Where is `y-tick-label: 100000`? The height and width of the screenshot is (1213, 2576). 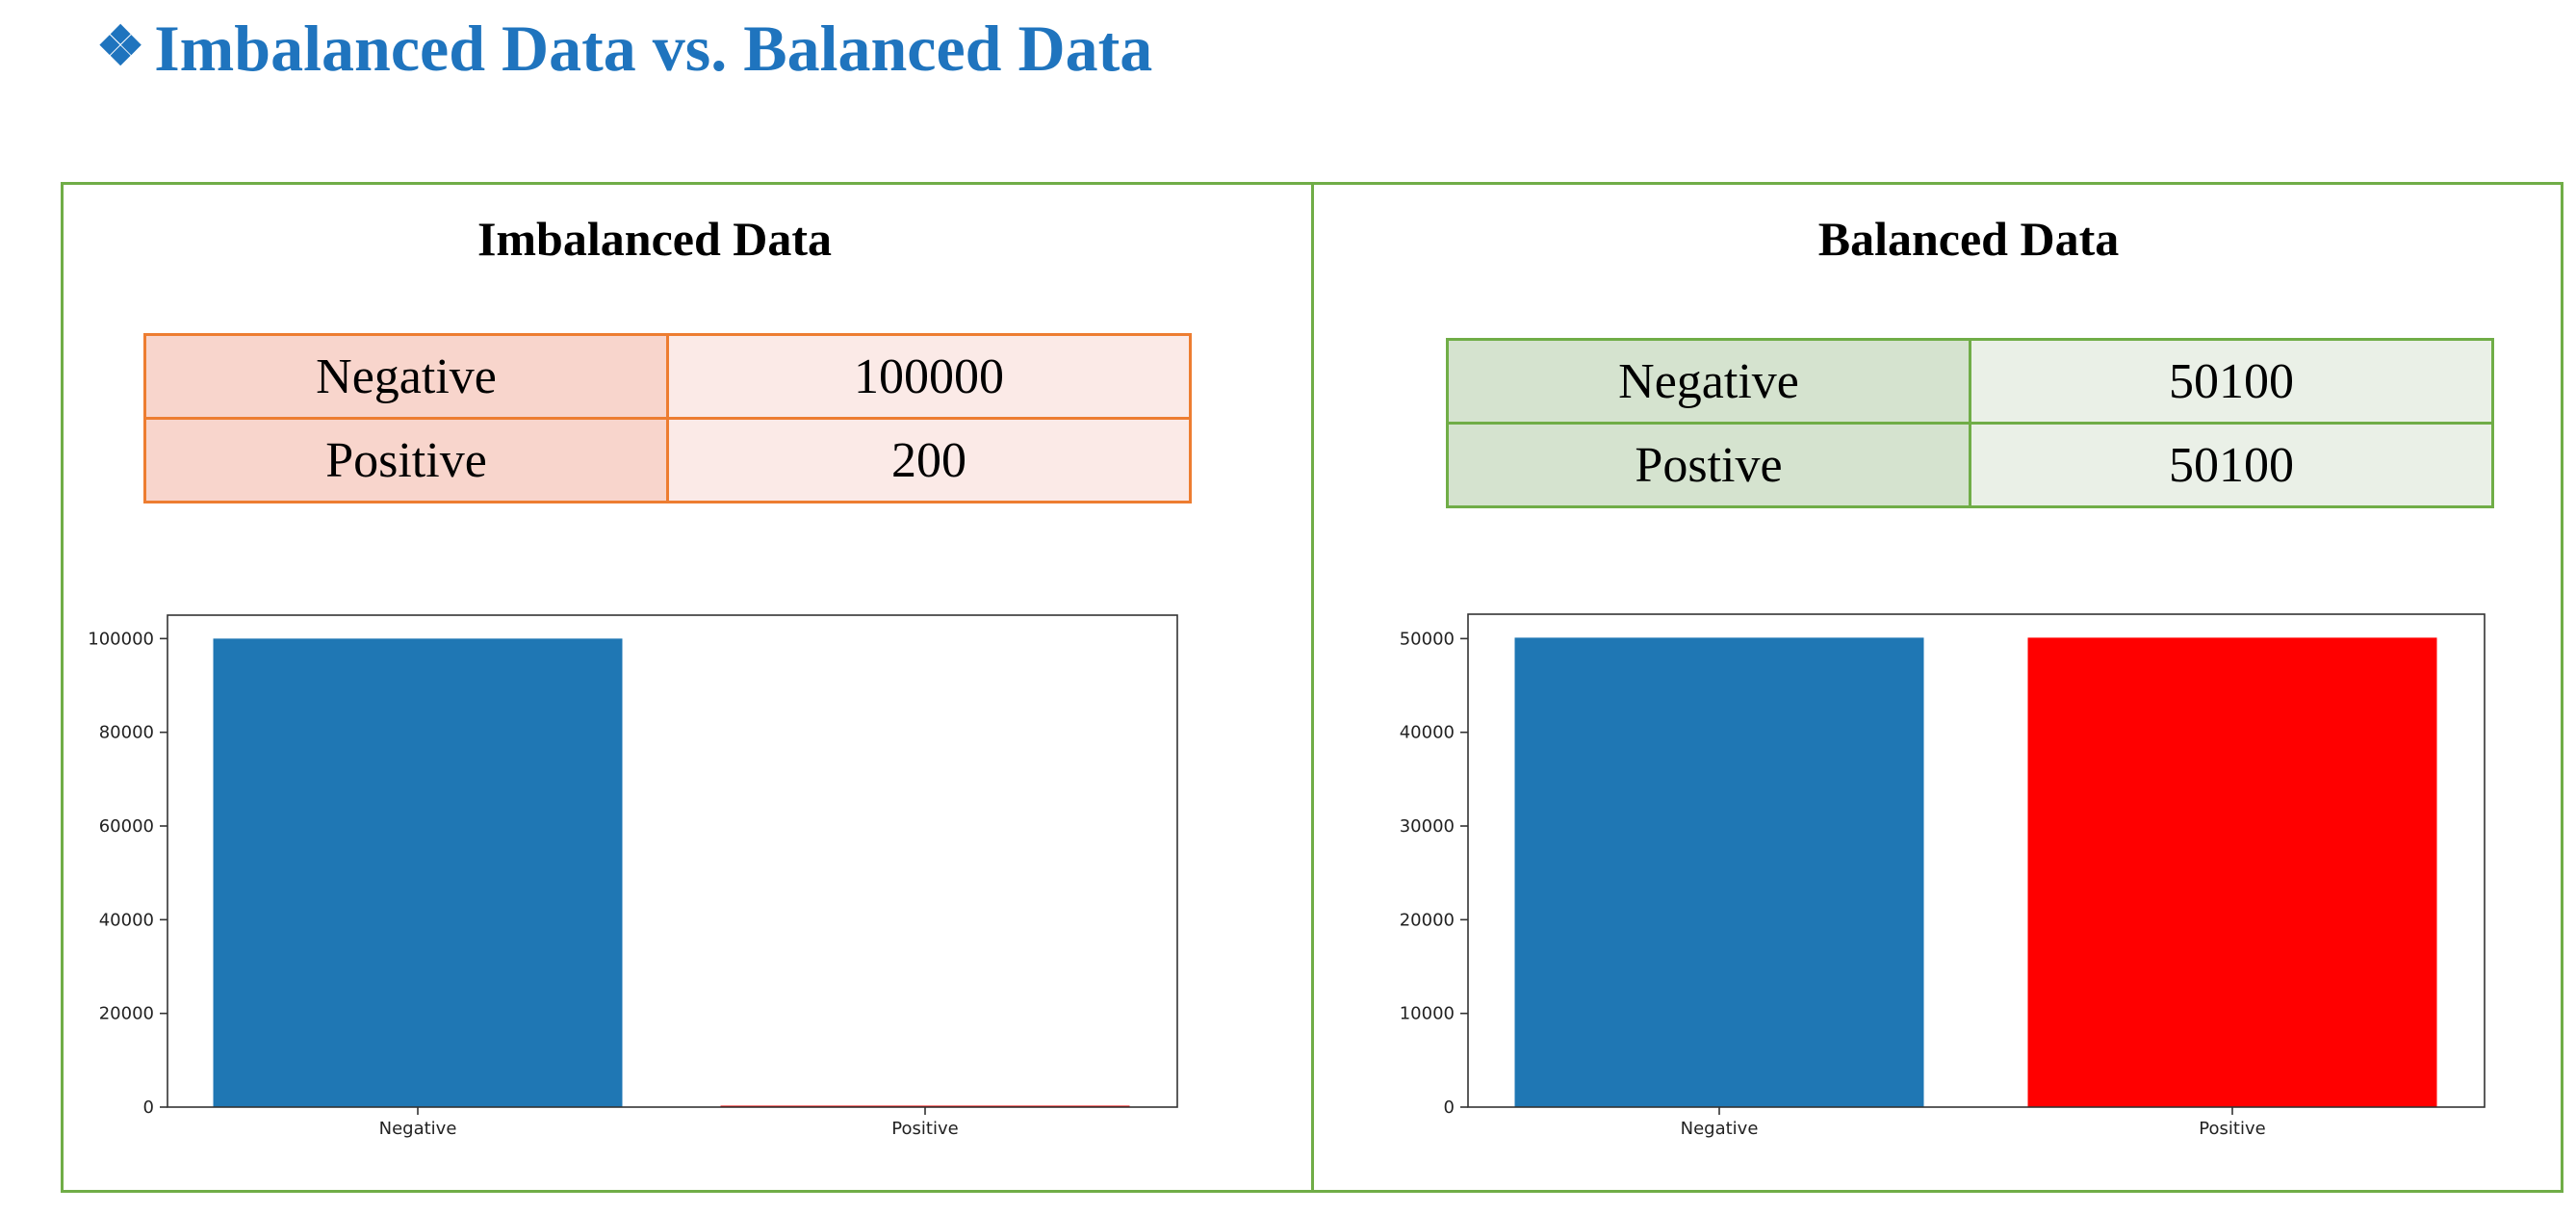
y-tick-label: 100000 is located at coordinates (121, 639).